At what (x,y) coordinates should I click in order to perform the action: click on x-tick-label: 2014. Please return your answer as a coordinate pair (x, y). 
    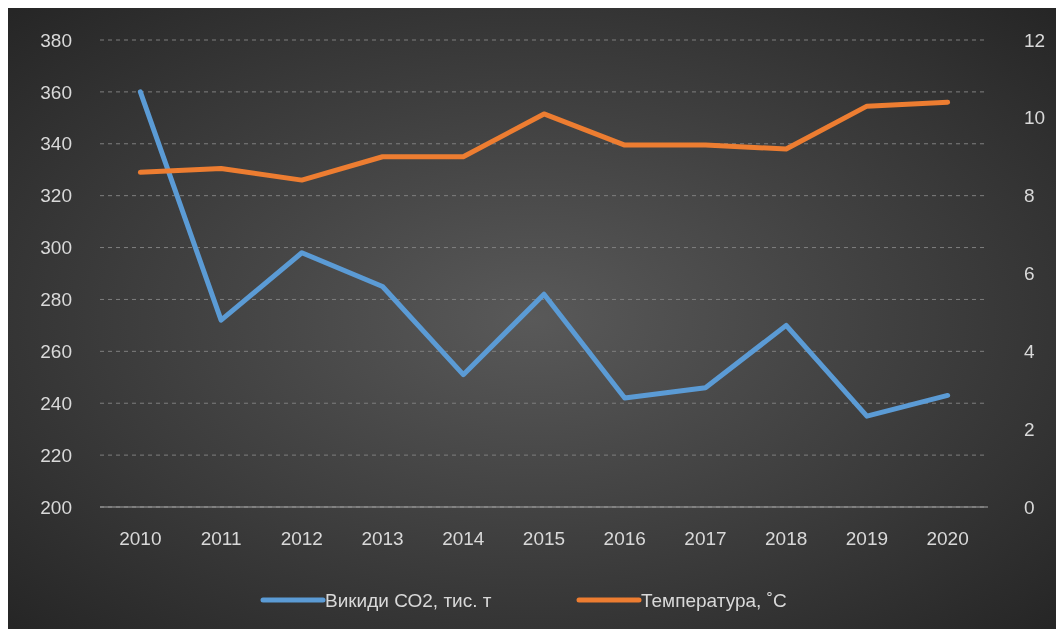
    Looking at the image, I should click on (463, 538).